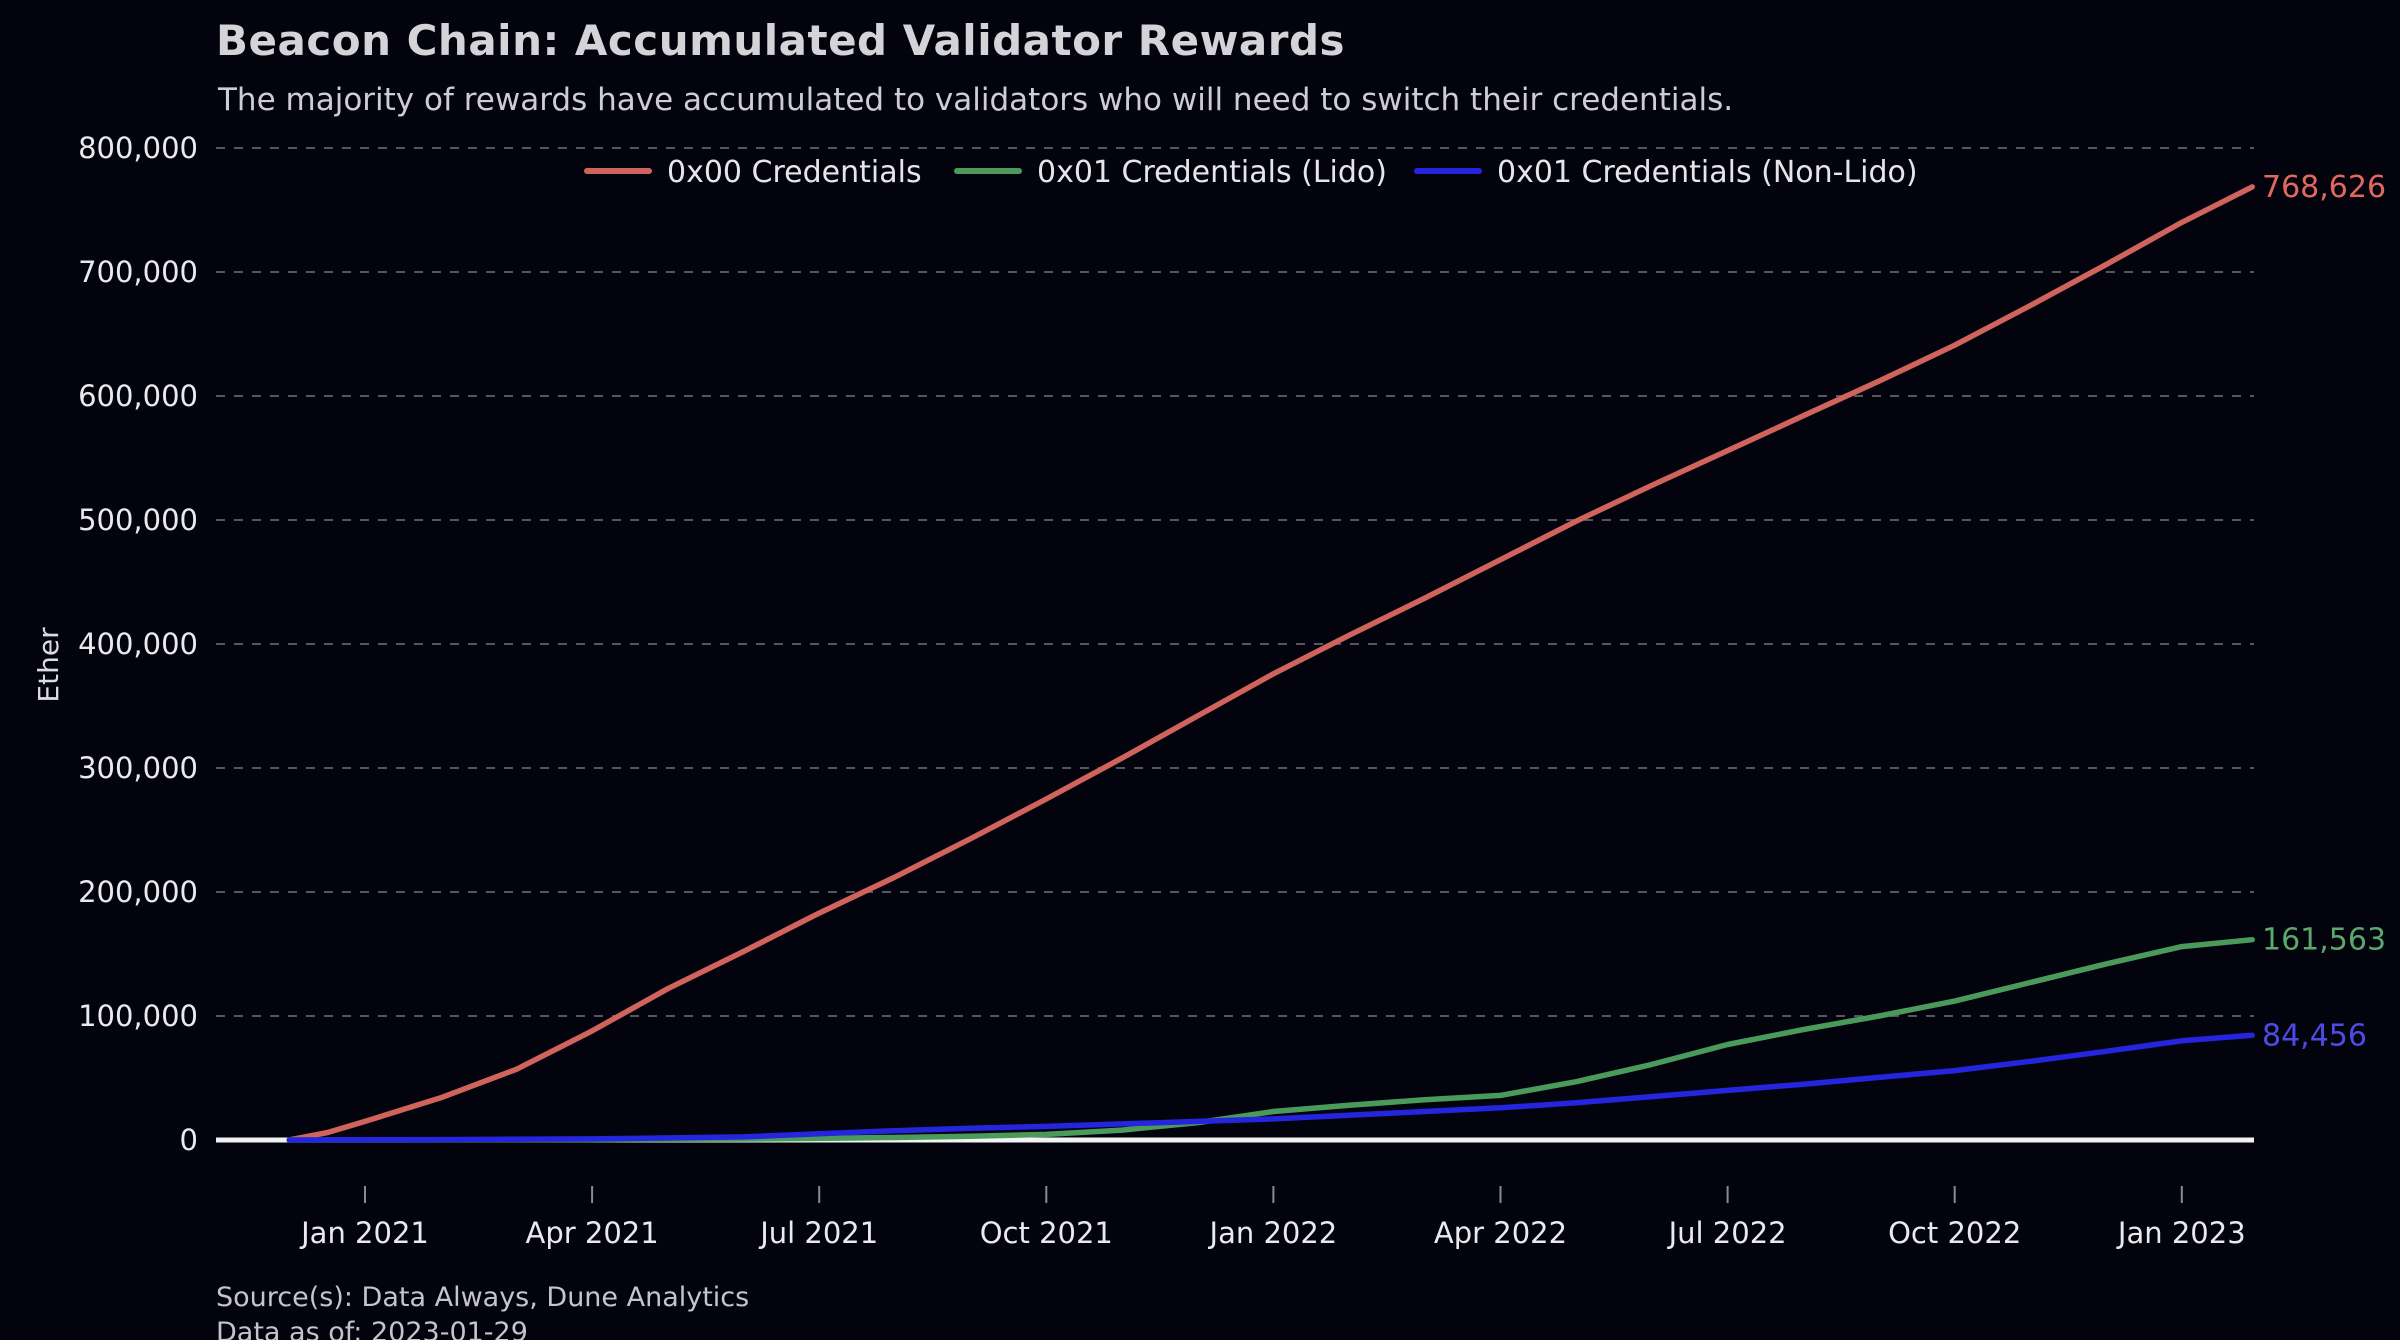 This screenshot has width=2400, height=1340. What do you see at coordinates (2324, 187) in the screenshot?
I see `series-end-value-label: 768,626` at bounding box center [2324, 187].